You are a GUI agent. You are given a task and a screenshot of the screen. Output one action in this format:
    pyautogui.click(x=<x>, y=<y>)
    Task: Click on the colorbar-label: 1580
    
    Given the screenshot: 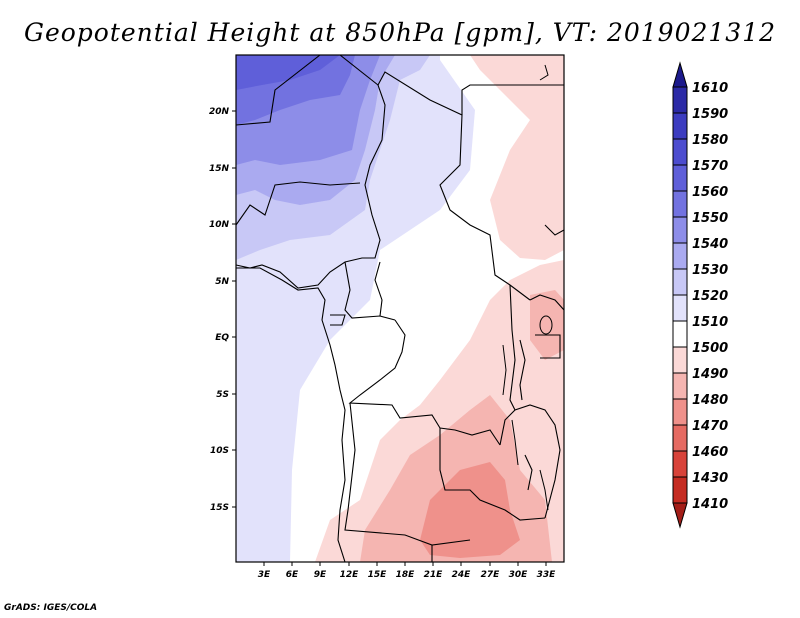 What is the action you would take?
    pyautogui.click(x=710, y=140)
    